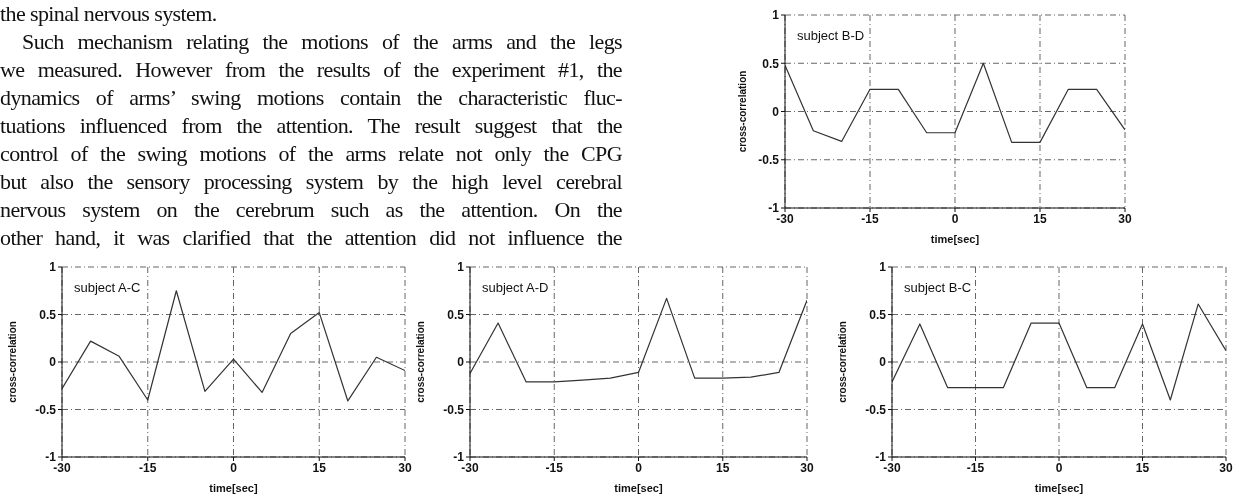  I want to click on text: subject A-C, so click(107, 287).